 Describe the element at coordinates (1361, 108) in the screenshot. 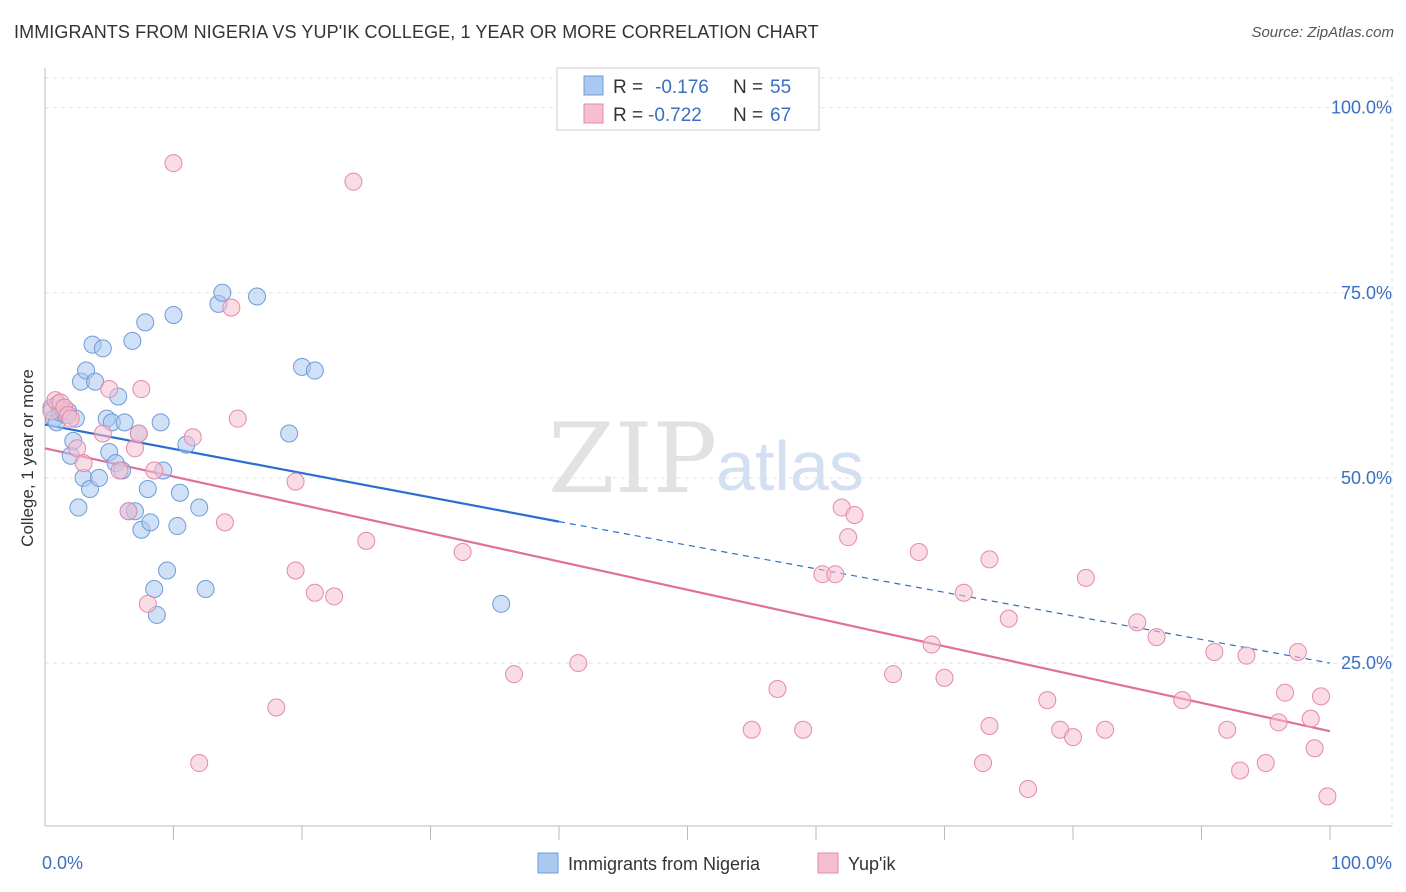

I see `y-tick-label: 100.0%` at that location.